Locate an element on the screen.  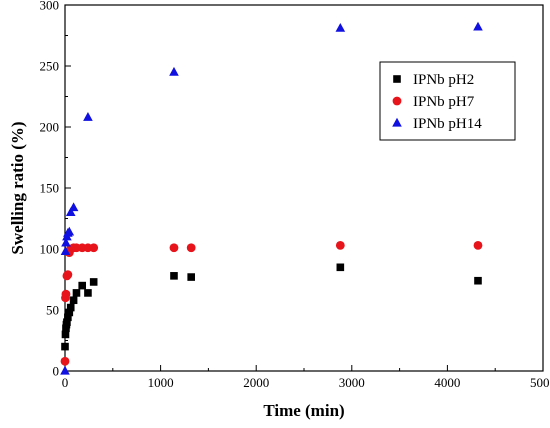
x-tick-label: 0 is located at coordinates (65, 382).